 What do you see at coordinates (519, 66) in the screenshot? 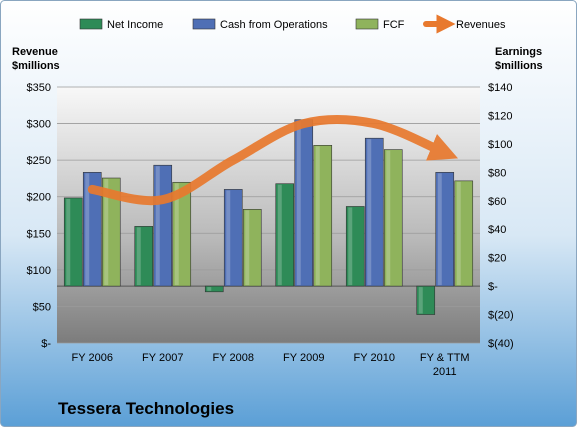
I see `right-axis-label-line2: $millions` at bounding box center [519, 66].